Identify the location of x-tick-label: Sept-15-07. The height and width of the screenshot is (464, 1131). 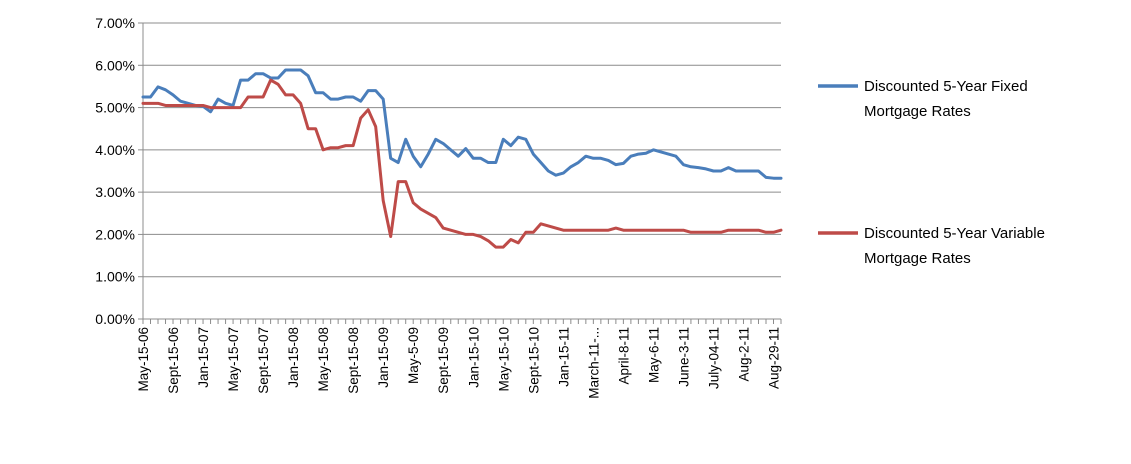
(263, 360).